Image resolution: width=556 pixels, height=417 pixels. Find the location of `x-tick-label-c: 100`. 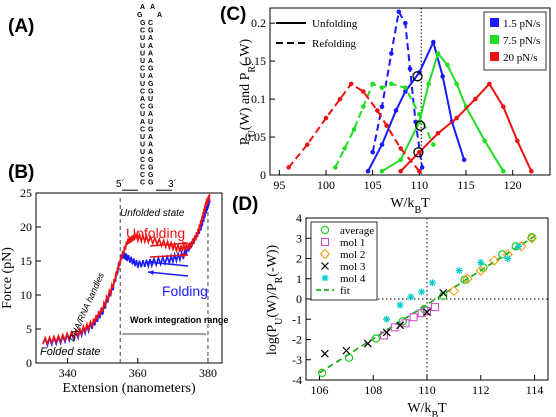

x-tick-label-c: 100 is located at coordinates (326, 185).